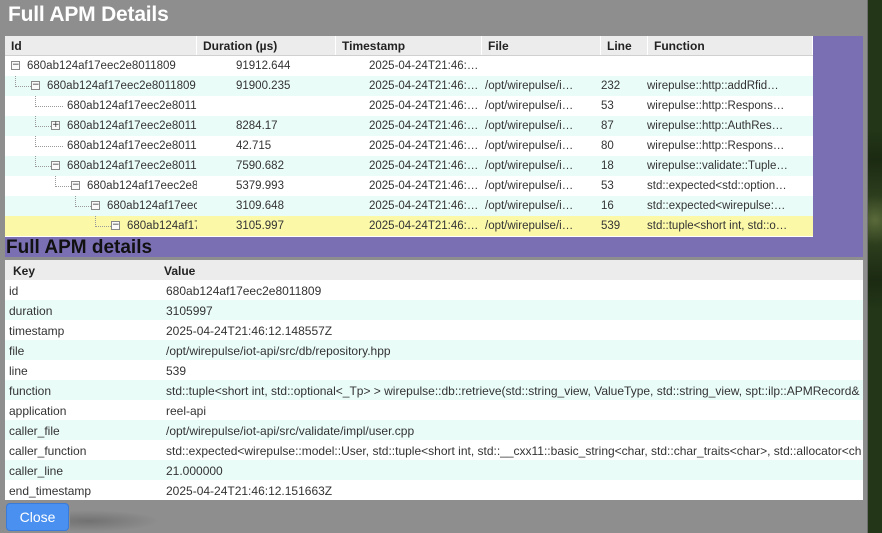 This screenshot has height=533, width=882. I want to click on tree-cell-line: 232, so click(611, 86).